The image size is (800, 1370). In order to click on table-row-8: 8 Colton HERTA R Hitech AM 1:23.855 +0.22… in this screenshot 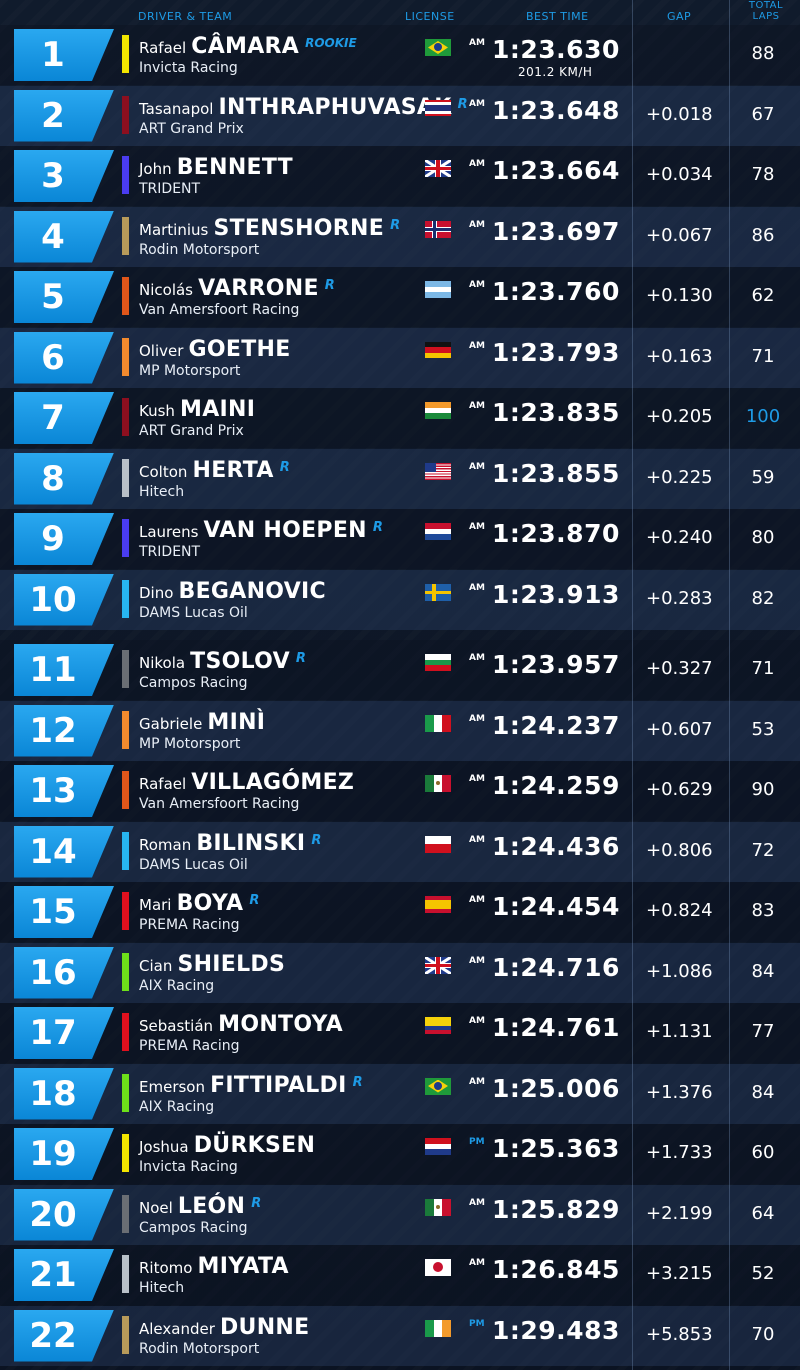, I will do `click(400, 478)`.